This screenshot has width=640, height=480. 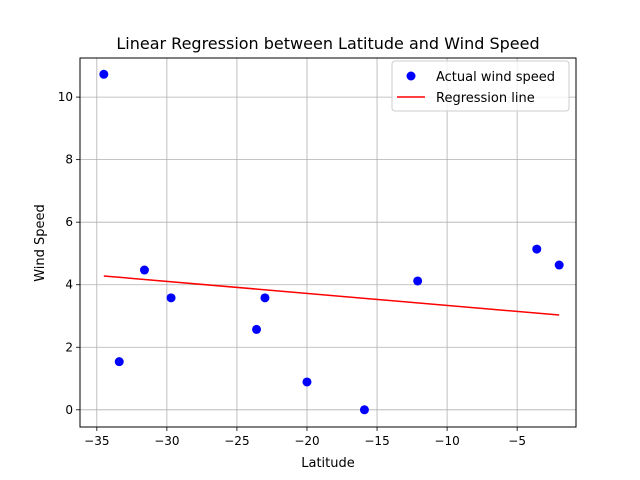 I want to click on legend-label-regression: Regression line, so click(x=485, y=98).